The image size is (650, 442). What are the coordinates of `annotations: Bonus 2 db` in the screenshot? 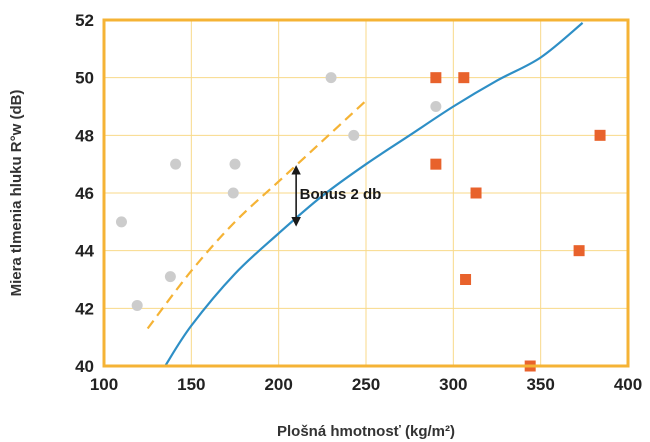 It's located at (336, 196).